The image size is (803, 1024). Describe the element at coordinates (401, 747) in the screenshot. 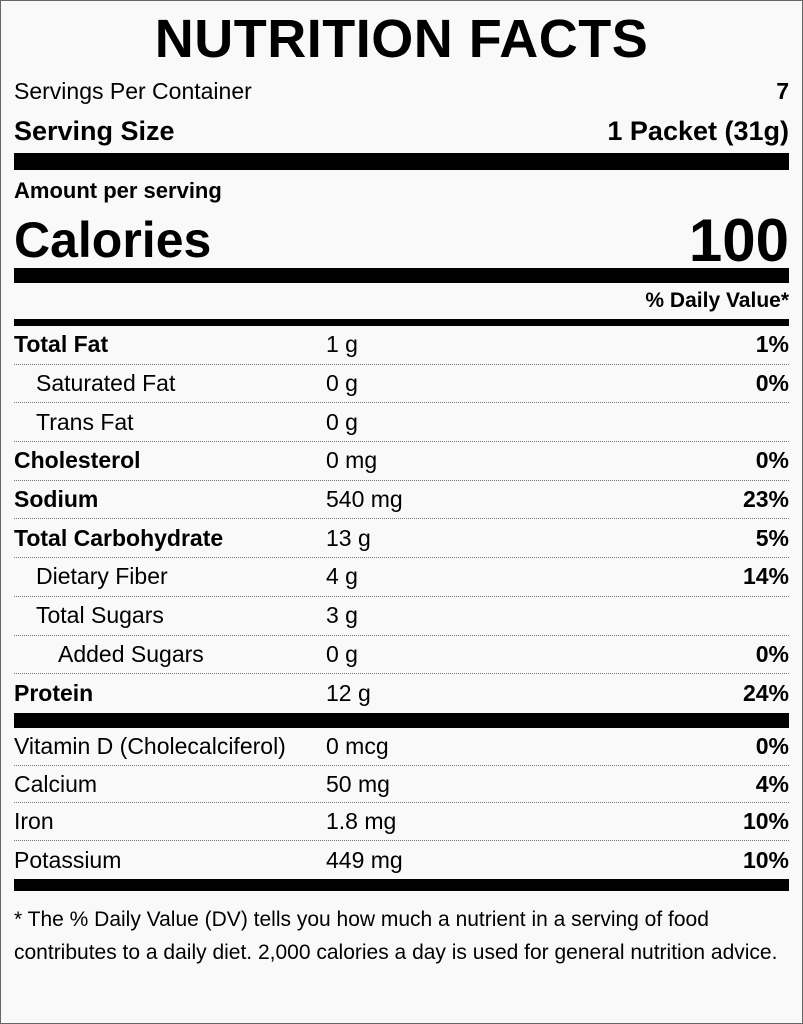

I see `nutrient-row: Vitamin D (Cholecalciferol) 0 mcg 0%` at that location.